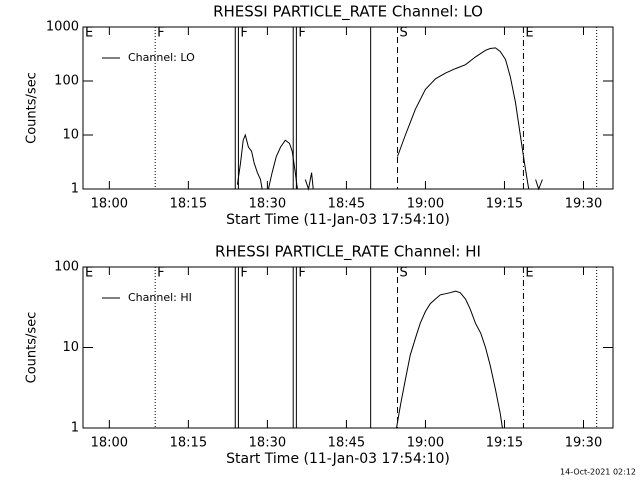 The height and width of the screenshot is (480, 640). I want to click on y-tick-label: 1000, so click(62, 27).